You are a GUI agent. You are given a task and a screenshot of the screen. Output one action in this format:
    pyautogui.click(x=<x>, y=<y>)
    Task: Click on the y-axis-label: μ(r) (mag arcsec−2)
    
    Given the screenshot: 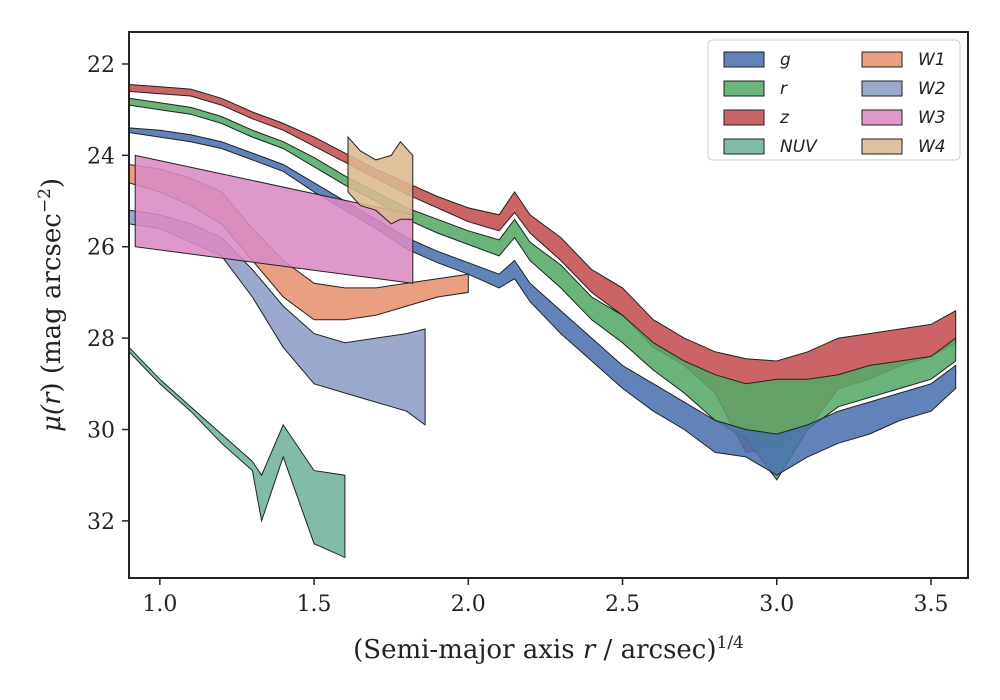 What is the action you would take?
    pyautogui.click(x=51, y=305)
    